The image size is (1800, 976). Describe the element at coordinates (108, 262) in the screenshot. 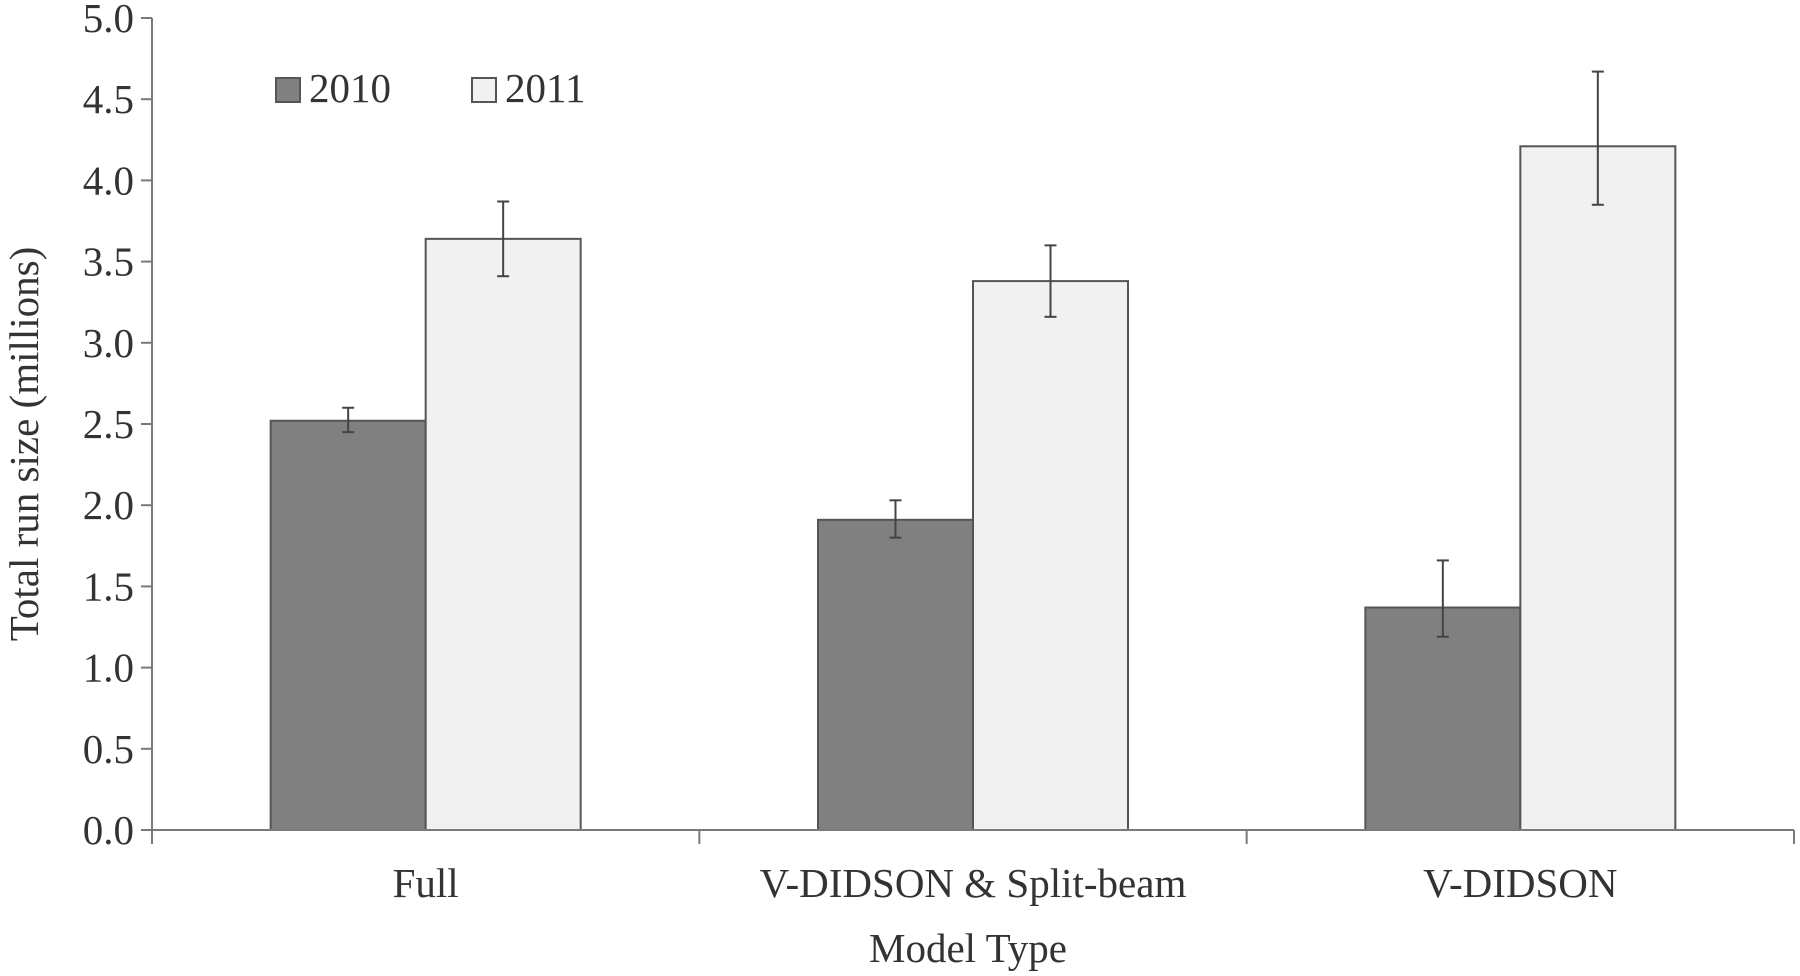

I see `y-tick-label: 3.5` at that location.